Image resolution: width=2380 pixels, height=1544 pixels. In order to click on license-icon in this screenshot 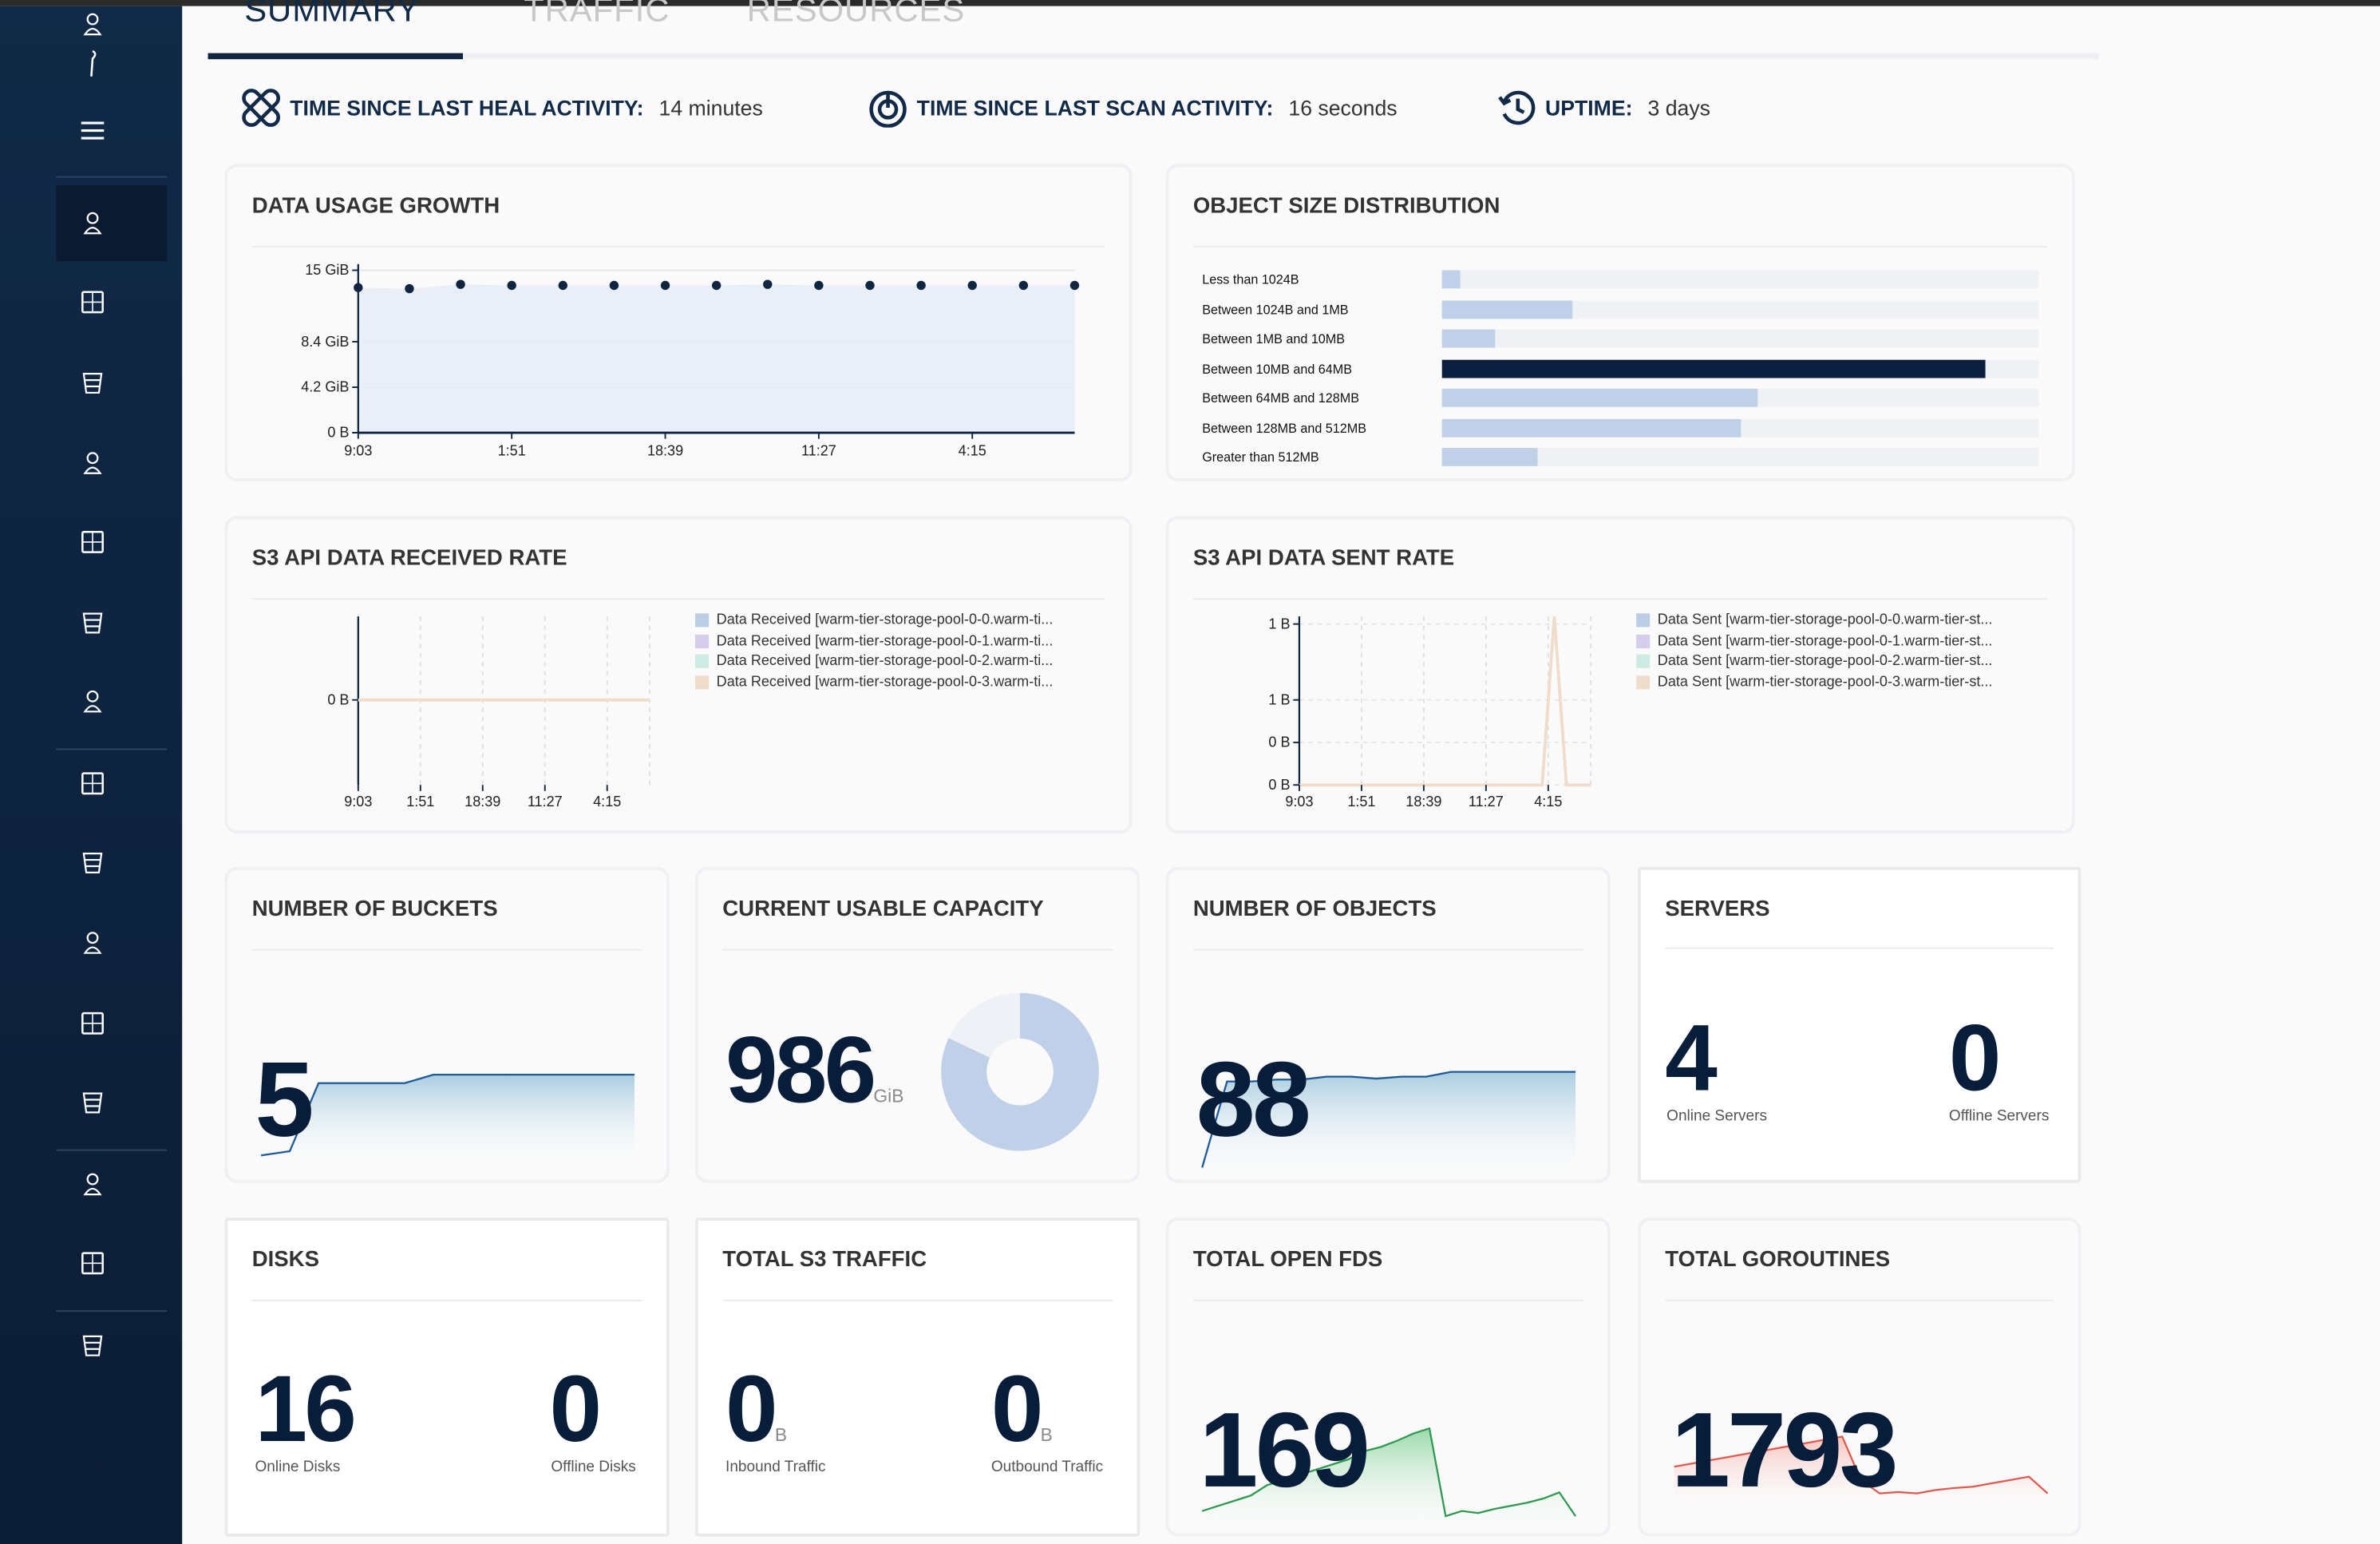, I will do `click(92, 1263)`.